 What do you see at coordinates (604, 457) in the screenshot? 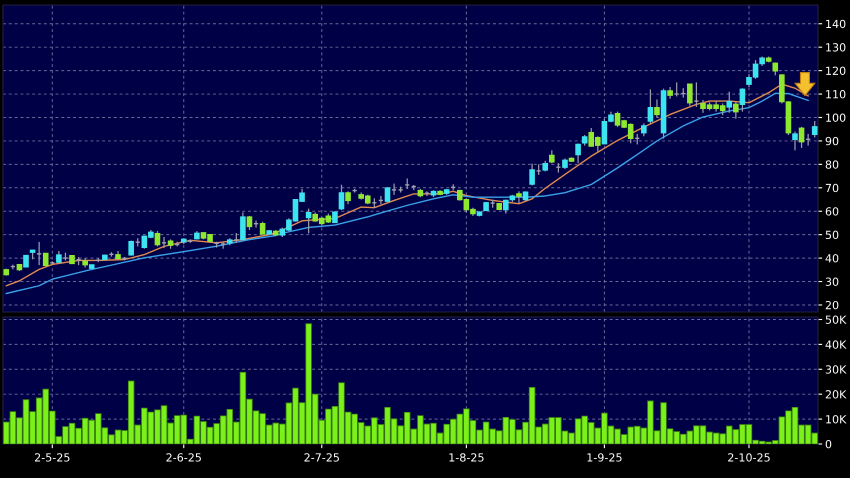
I see `x-tick-label: 1-9-25` at bounding box center [604, 457].